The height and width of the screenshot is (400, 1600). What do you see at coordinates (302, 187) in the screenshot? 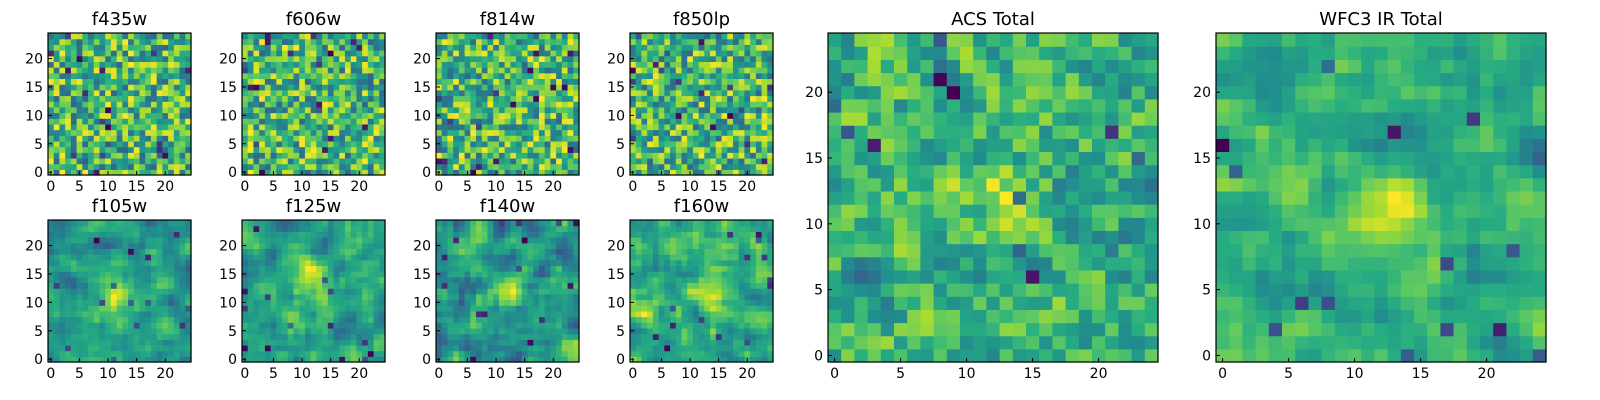
I see `x-tick-label: 10` at bounding box center [302, 187].